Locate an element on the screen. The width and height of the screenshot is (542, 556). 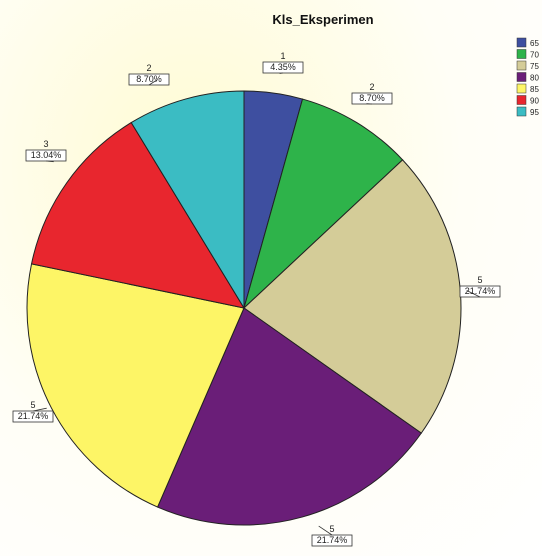
slice-label-70: 28.70% is located at coordinates (372, 93).